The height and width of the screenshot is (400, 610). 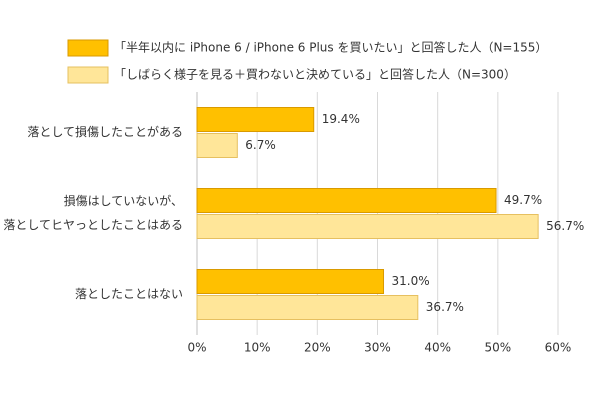 I want to click on value-label: 6.7%, so click(x=260, y=145).